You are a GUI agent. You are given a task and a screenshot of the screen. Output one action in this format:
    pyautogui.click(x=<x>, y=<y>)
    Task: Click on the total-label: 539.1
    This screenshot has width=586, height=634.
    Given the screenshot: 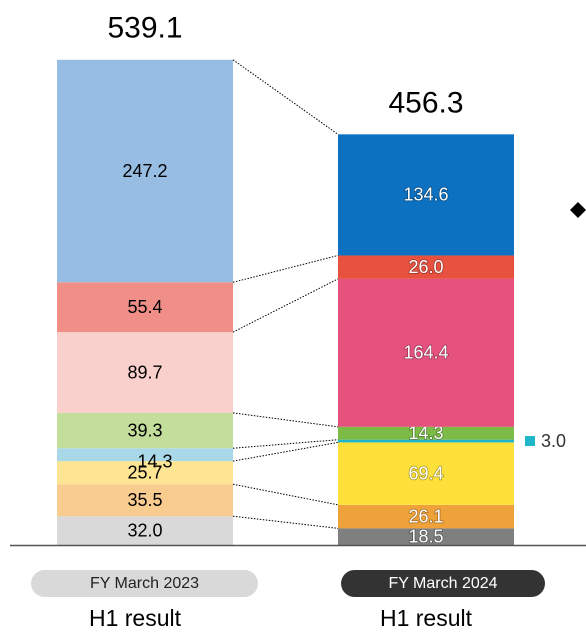 What is the action you would take?
    pyautogui.click(x=144, y=28)
    